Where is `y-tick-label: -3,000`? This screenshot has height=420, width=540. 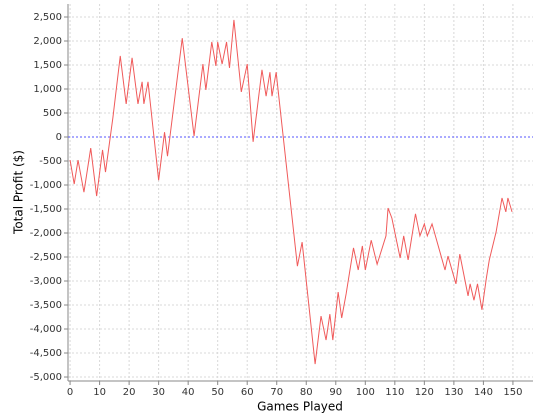
y-tick-label: -3,000 is located at coordinates (46, 281).